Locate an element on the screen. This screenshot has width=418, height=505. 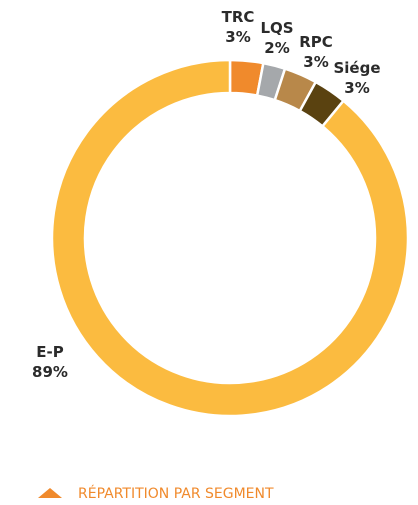
segment-label: E-P is located at coordinates (49, 352).